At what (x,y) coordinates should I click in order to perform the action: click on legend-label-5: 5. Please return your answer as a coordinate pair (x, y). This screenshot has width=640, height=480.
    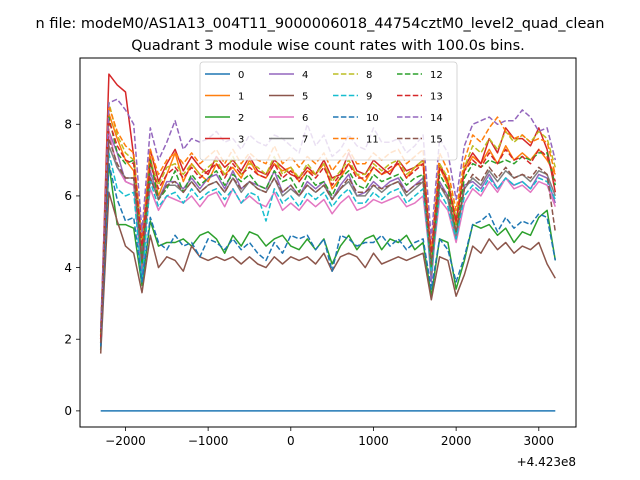
    Looking at the image, I should click on (305, 96).